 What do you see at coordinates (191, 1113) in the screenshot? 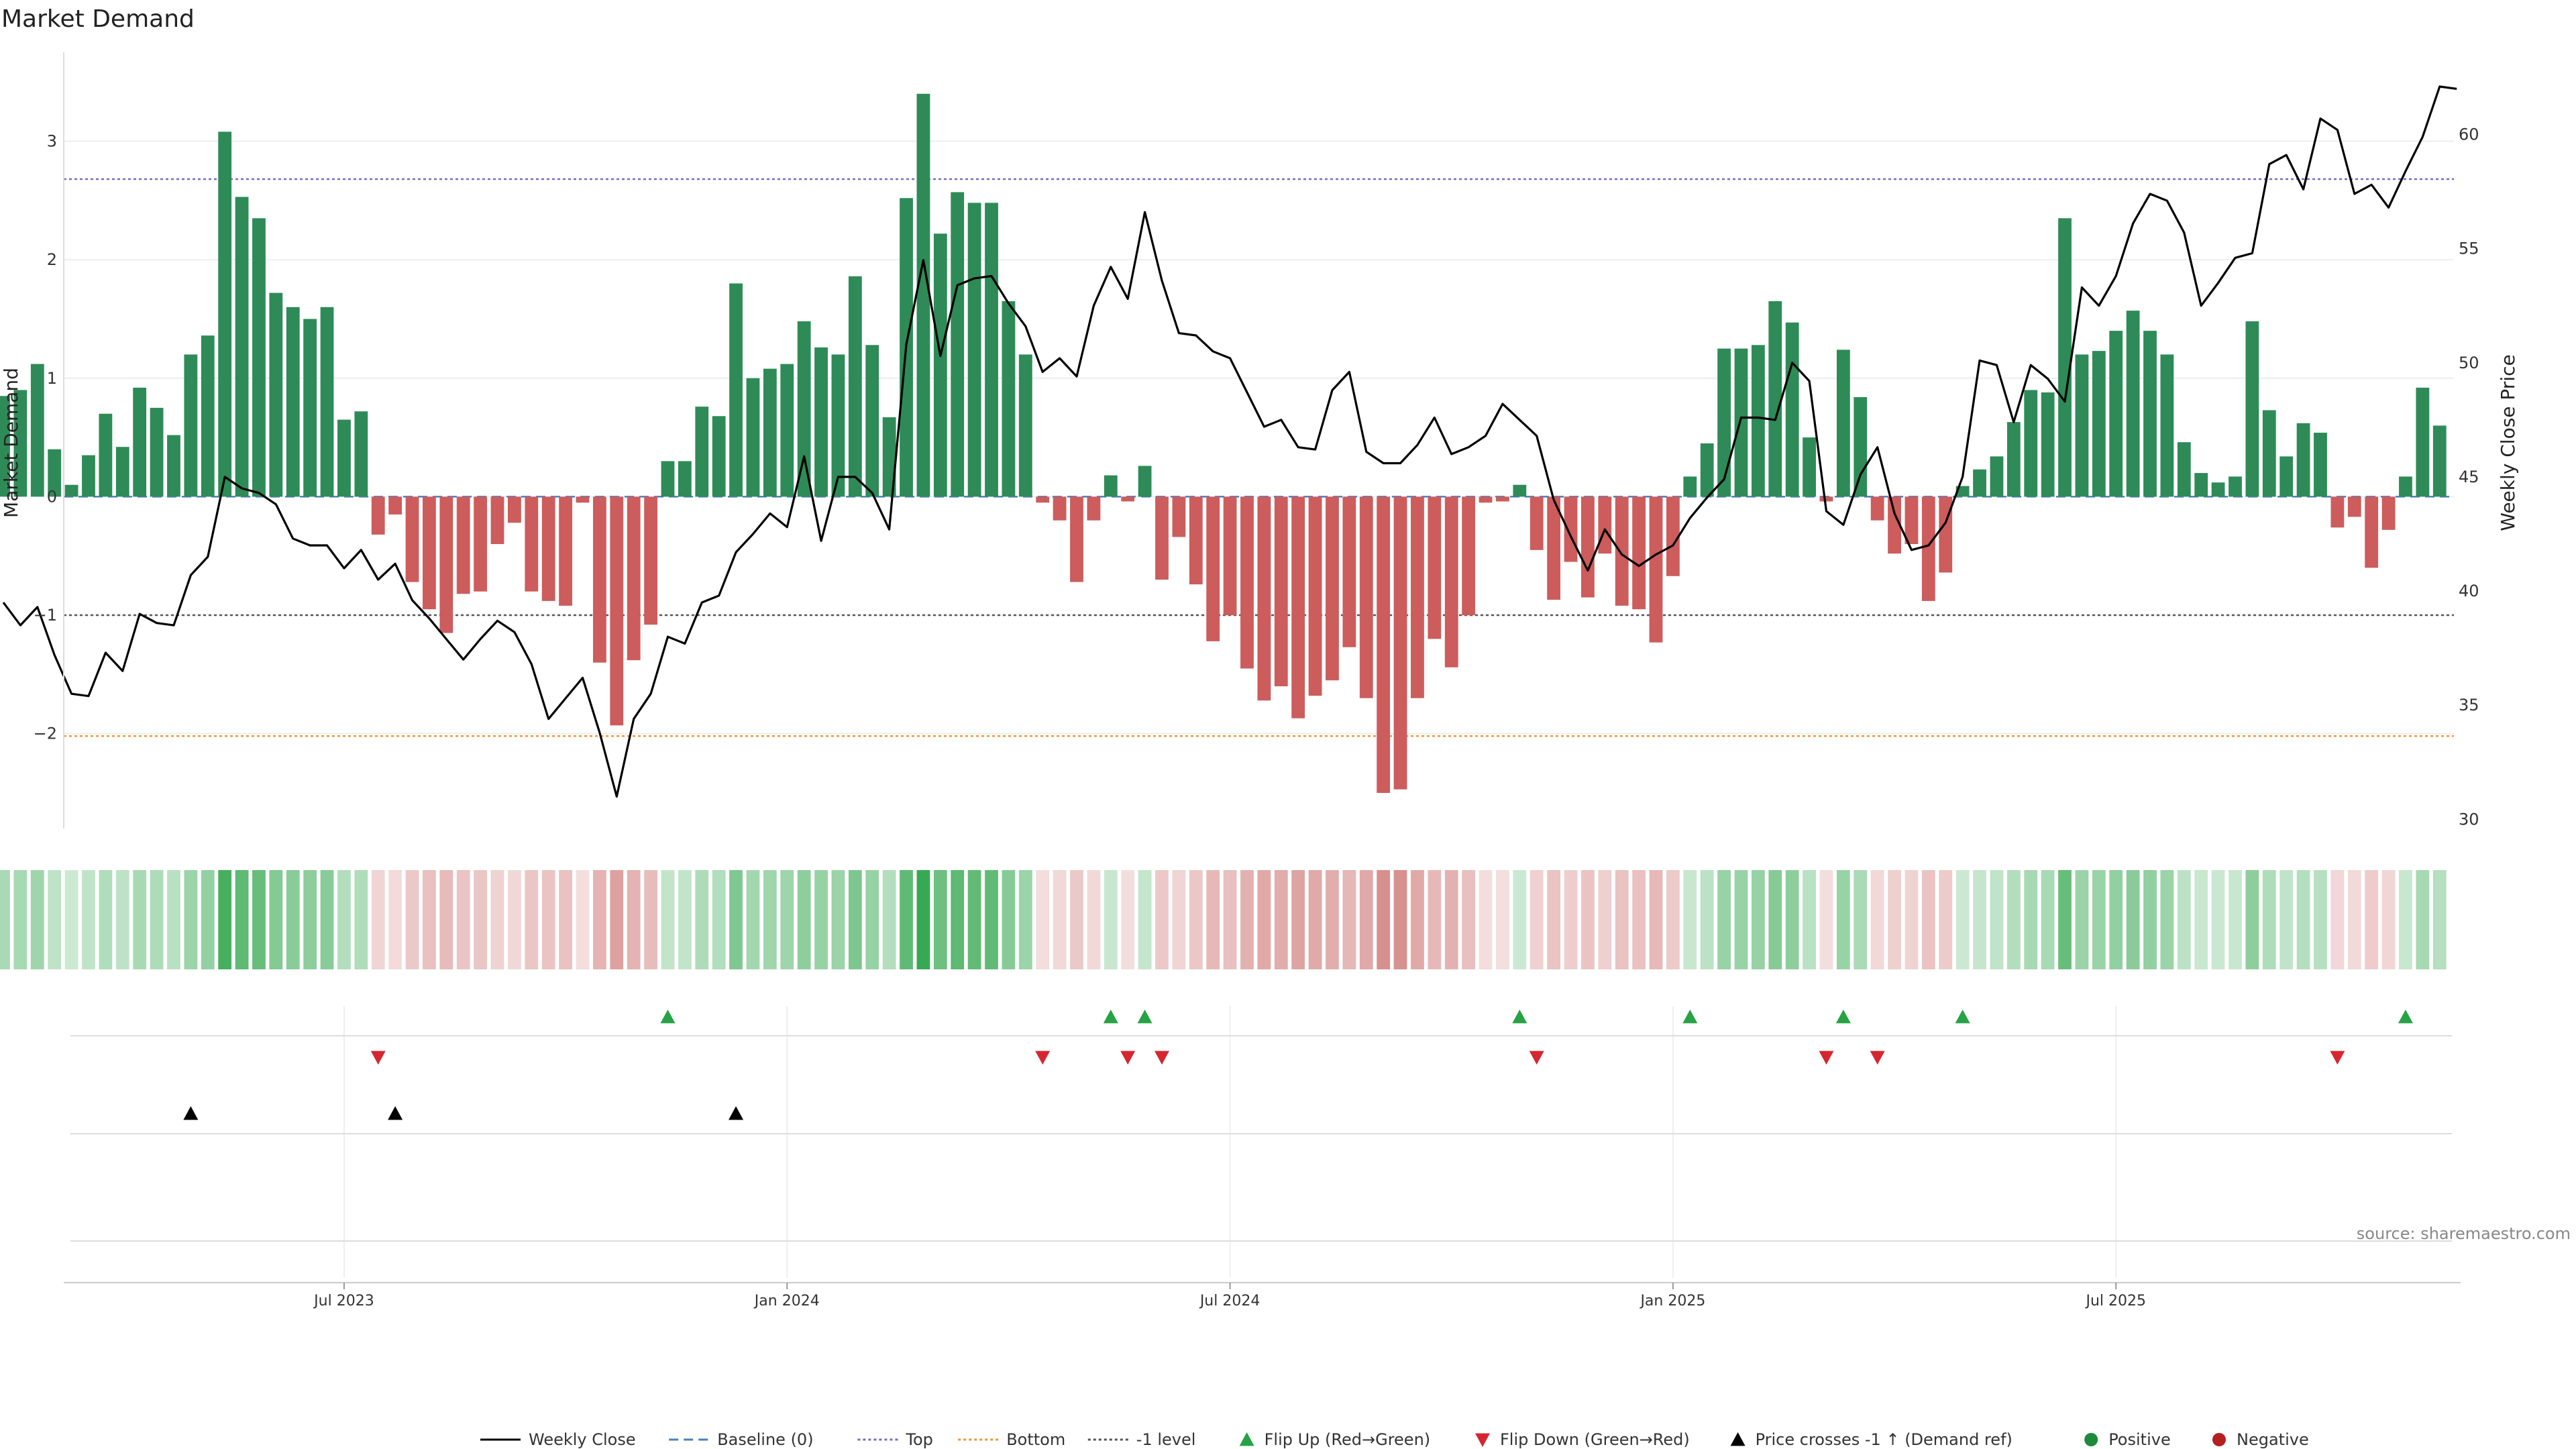
I see `price-cross-marker` at bounding box center [191, 1113].